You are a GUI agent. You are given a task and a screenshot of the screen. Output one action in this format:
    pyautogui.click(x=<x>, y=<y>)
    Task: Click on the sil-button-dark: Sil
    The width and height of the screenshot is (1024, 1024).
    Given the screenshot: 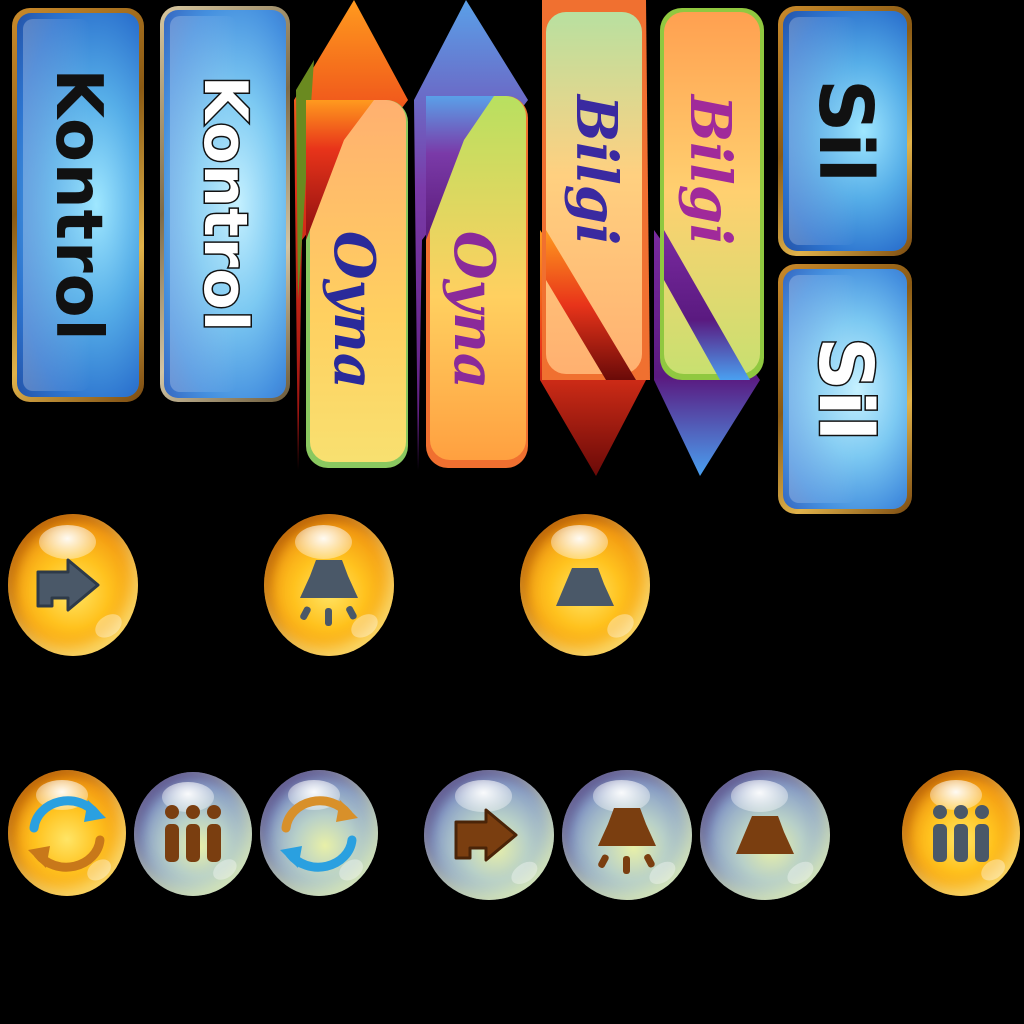 What is the action you would take?
    pyautogui.click(x=845, y=131)
    